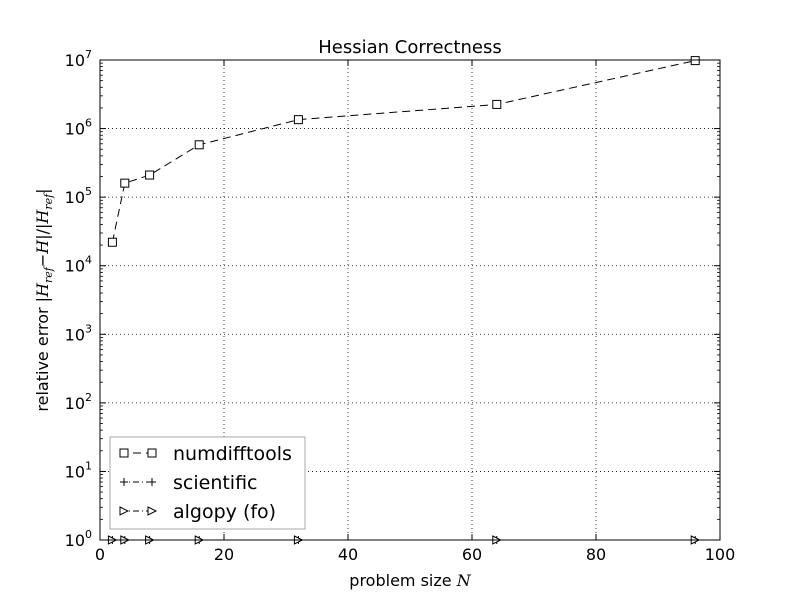  Describe the element at coordinates (409, 47) in the screenshot. I see `chart-title: Hessian Correctness` at that location.